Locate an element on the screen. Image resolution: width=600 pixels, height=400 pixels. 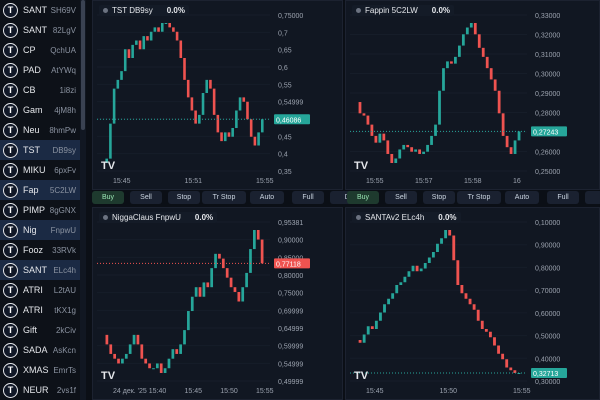
sell-button: Sell is located at coordinates (146, 197).